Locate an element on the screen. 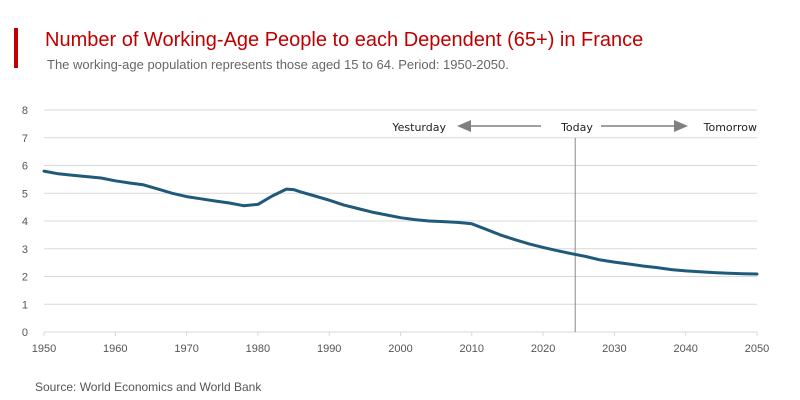 The width and height of the screenshot is (800, 400). y-tick-label: 0 is located at coordinates (25, 333).